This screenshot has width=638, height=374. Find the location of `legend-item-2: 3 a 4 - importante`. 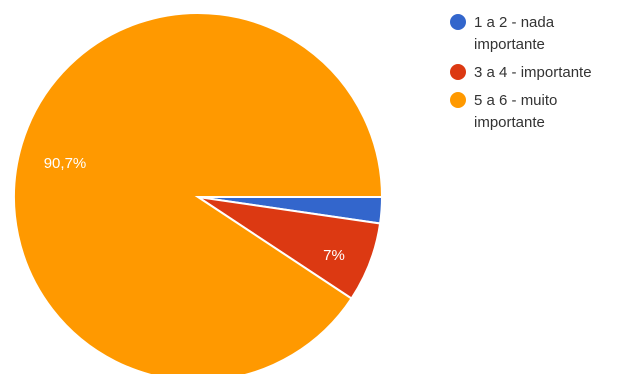

legend-item-2: 3 a 4 - importante is located at coordinates (521, 72).